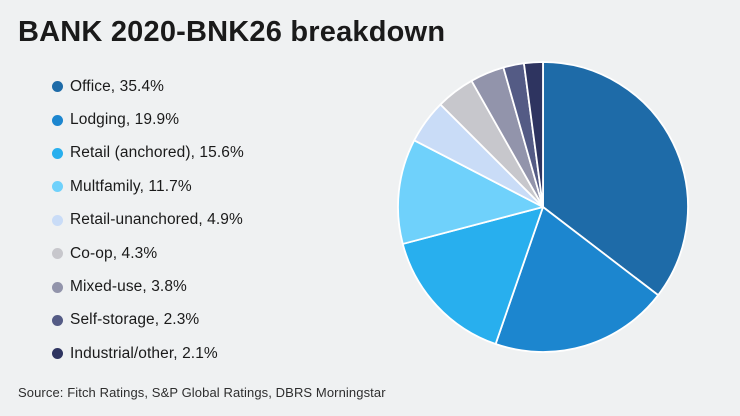 The height and width of the screenshot is (416, 740). I want to click on legend-item: Self-storage, 2.3%, so click(148, 320).